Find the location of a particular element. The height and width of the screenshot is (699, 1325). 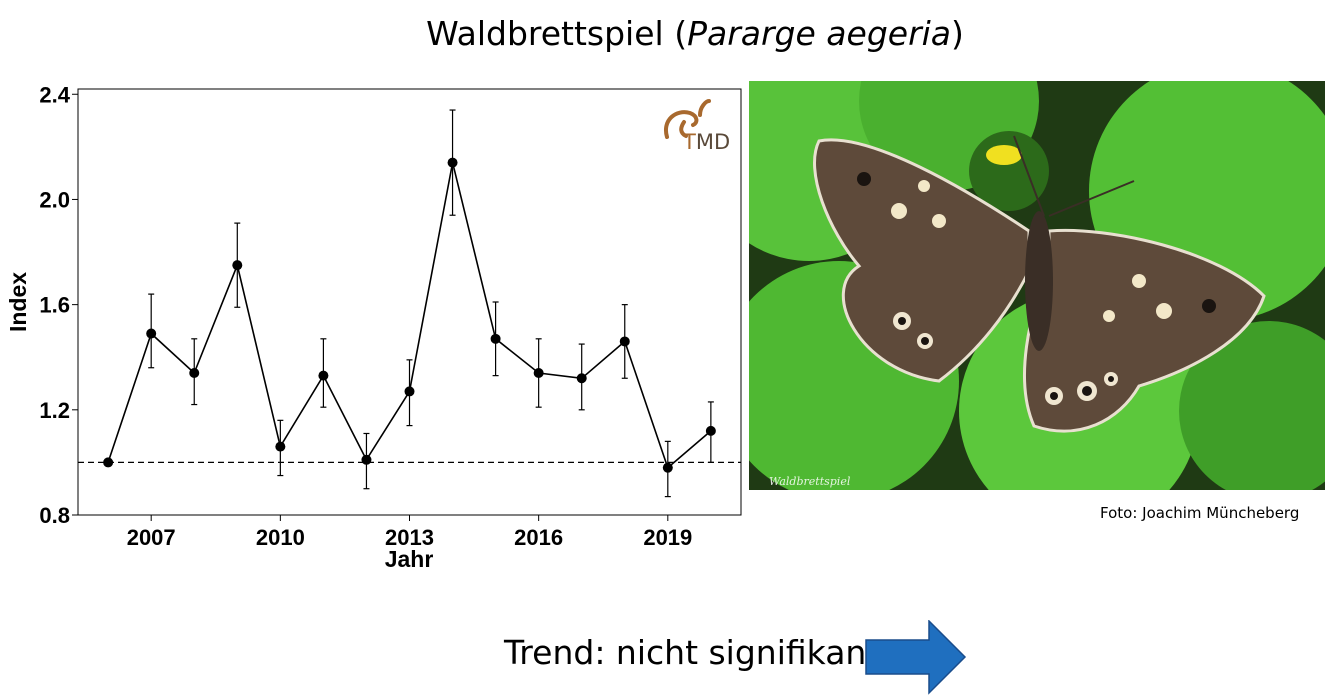

logo-letter-d: D is located at coordinates (722, 142).